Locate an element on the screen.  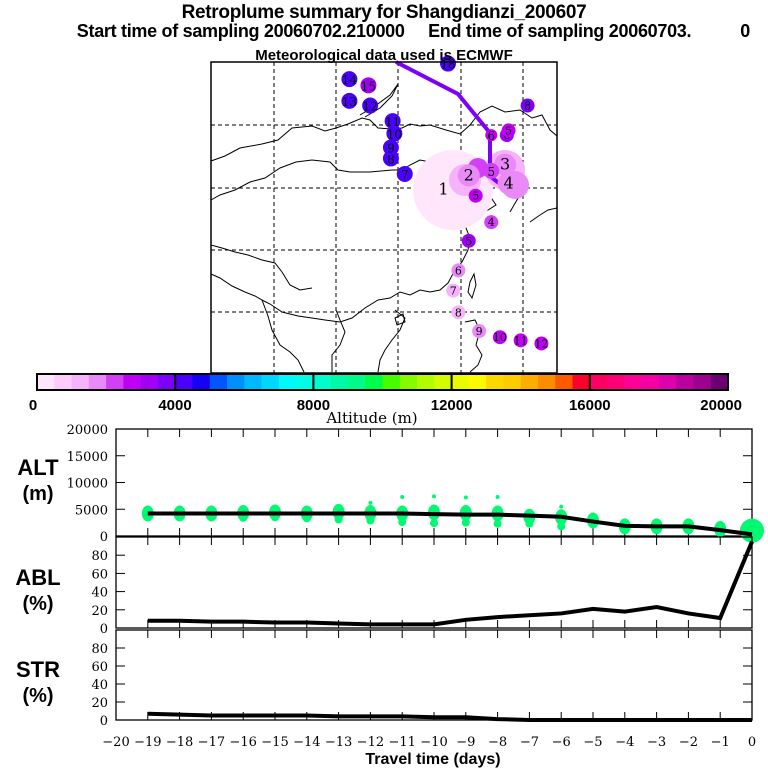
trajectory-point-label: 2 is located at coordinates (469, 175).